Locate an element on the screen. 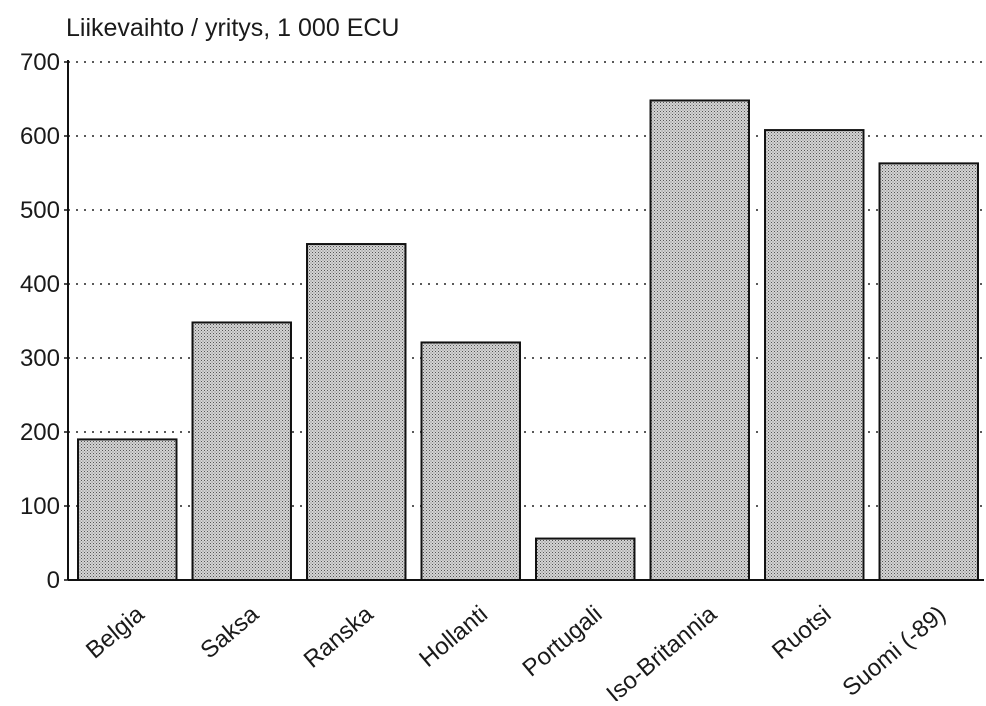 The height and width of the screenshot is (706, 986). bar-ranska is located at coordinates (356, 412).